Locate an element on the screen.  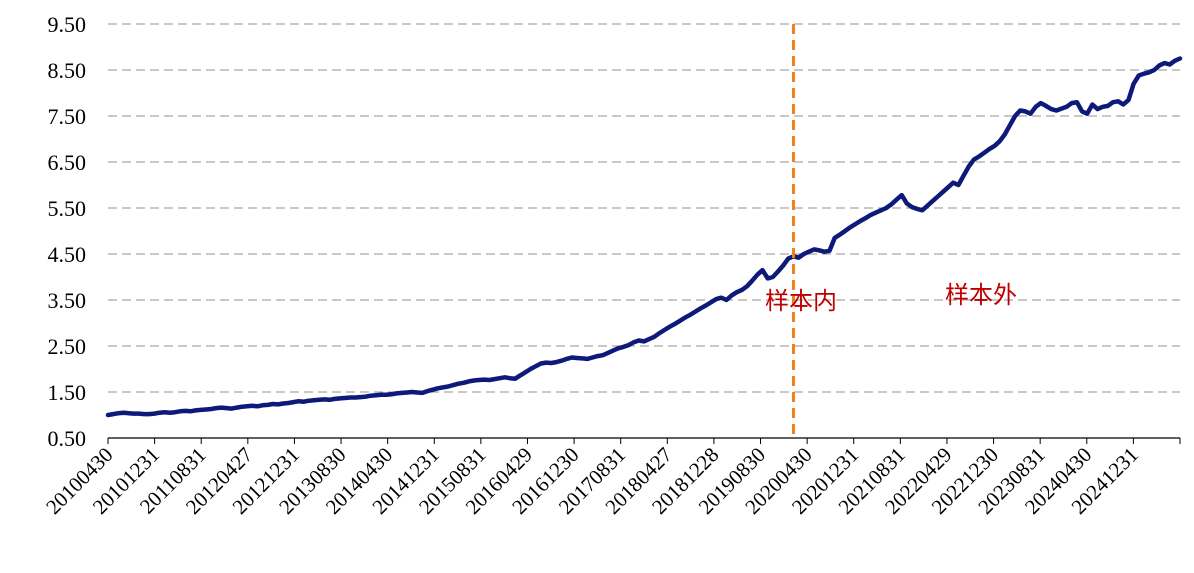
in-sample-label: 样本内 is located at coordinates (801, 301).